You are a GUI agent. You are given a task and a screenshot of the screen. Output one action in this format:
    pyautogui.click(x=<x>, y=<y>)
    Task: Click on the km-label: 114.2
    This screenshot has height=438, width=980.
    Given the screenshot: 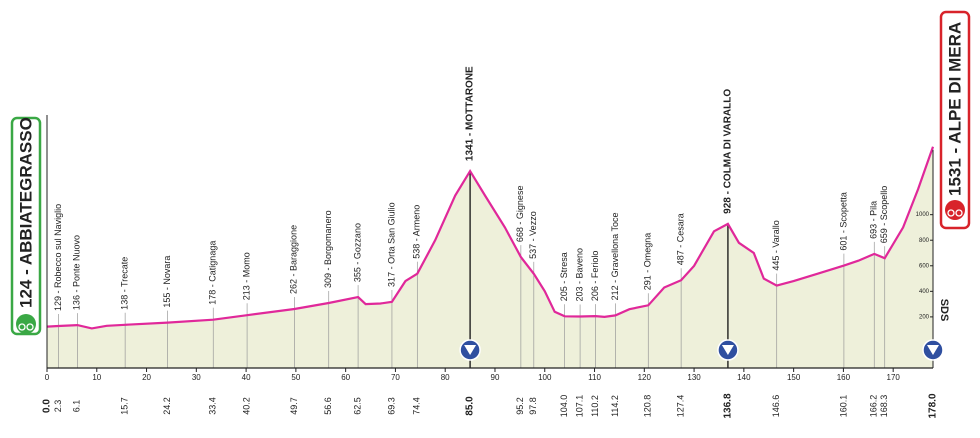 What is the action you would take?
    pyautogui.click(x=615, y=406)
    